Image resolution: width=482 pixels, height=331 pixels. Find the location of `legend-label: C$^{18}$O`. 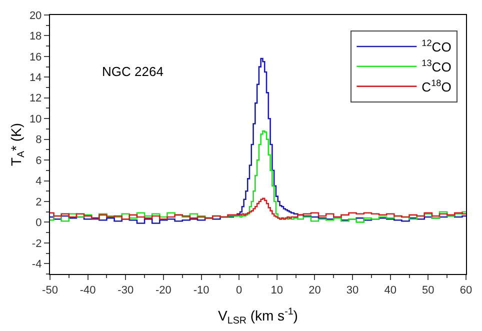

legend-label: C$^{18}$O is located at coordinates (437, 86).